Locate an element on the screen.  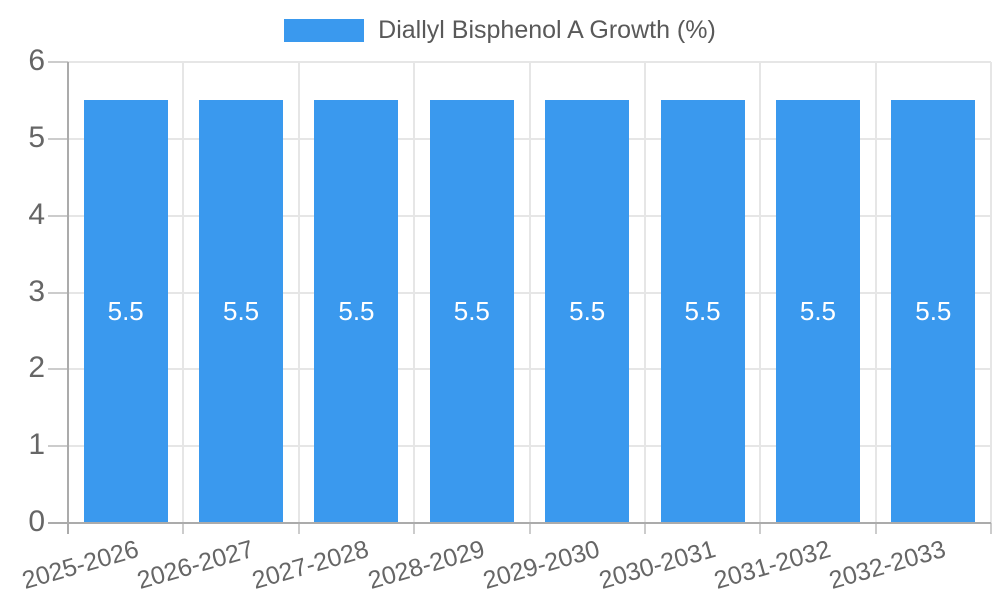
legend-label: Diallyl Bisphenol A Growth (%) is located at coordinates (547, 30).